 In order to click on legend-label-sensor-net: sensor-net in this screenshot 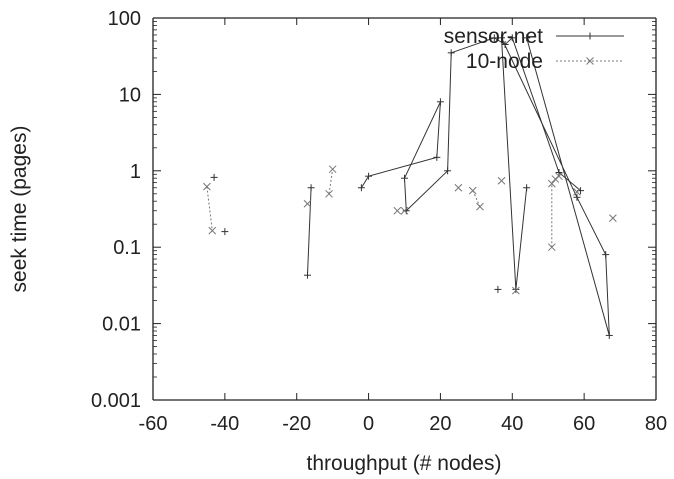, I will do `click(493, 36)`.